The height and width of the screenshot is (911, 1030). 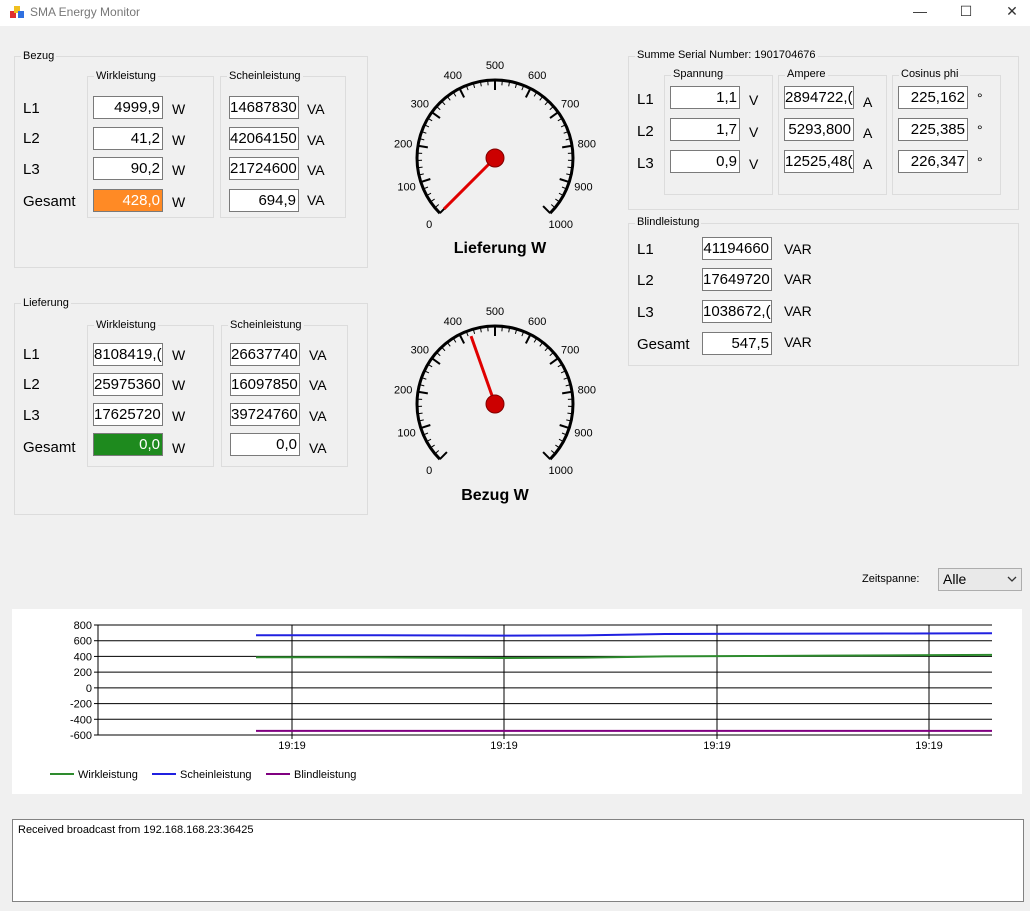 What do you see at coordinates (868, 133) in the screenshot?
I see `summe-l2-ampere-unit: A` at bounding box center [868, 133].